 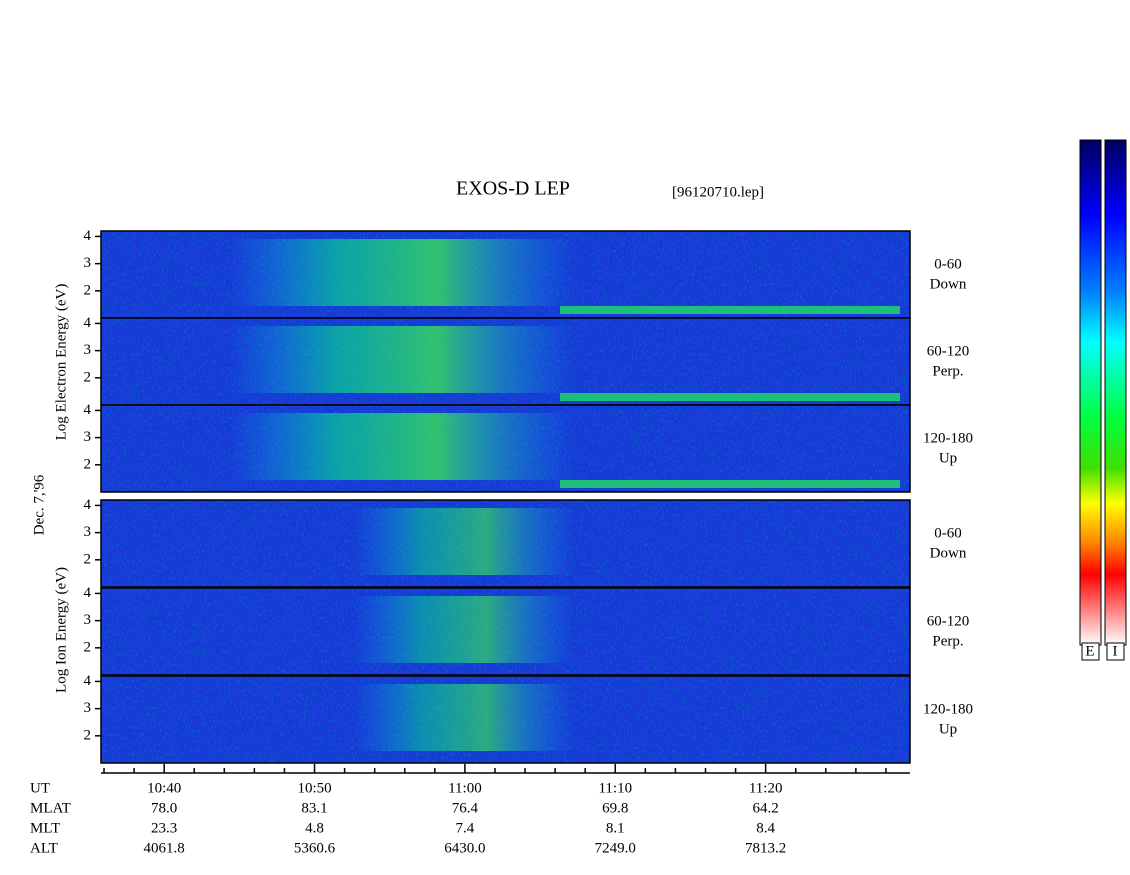 I want to click on ephemeris-value: 8.1, so click(x=615, y=828).